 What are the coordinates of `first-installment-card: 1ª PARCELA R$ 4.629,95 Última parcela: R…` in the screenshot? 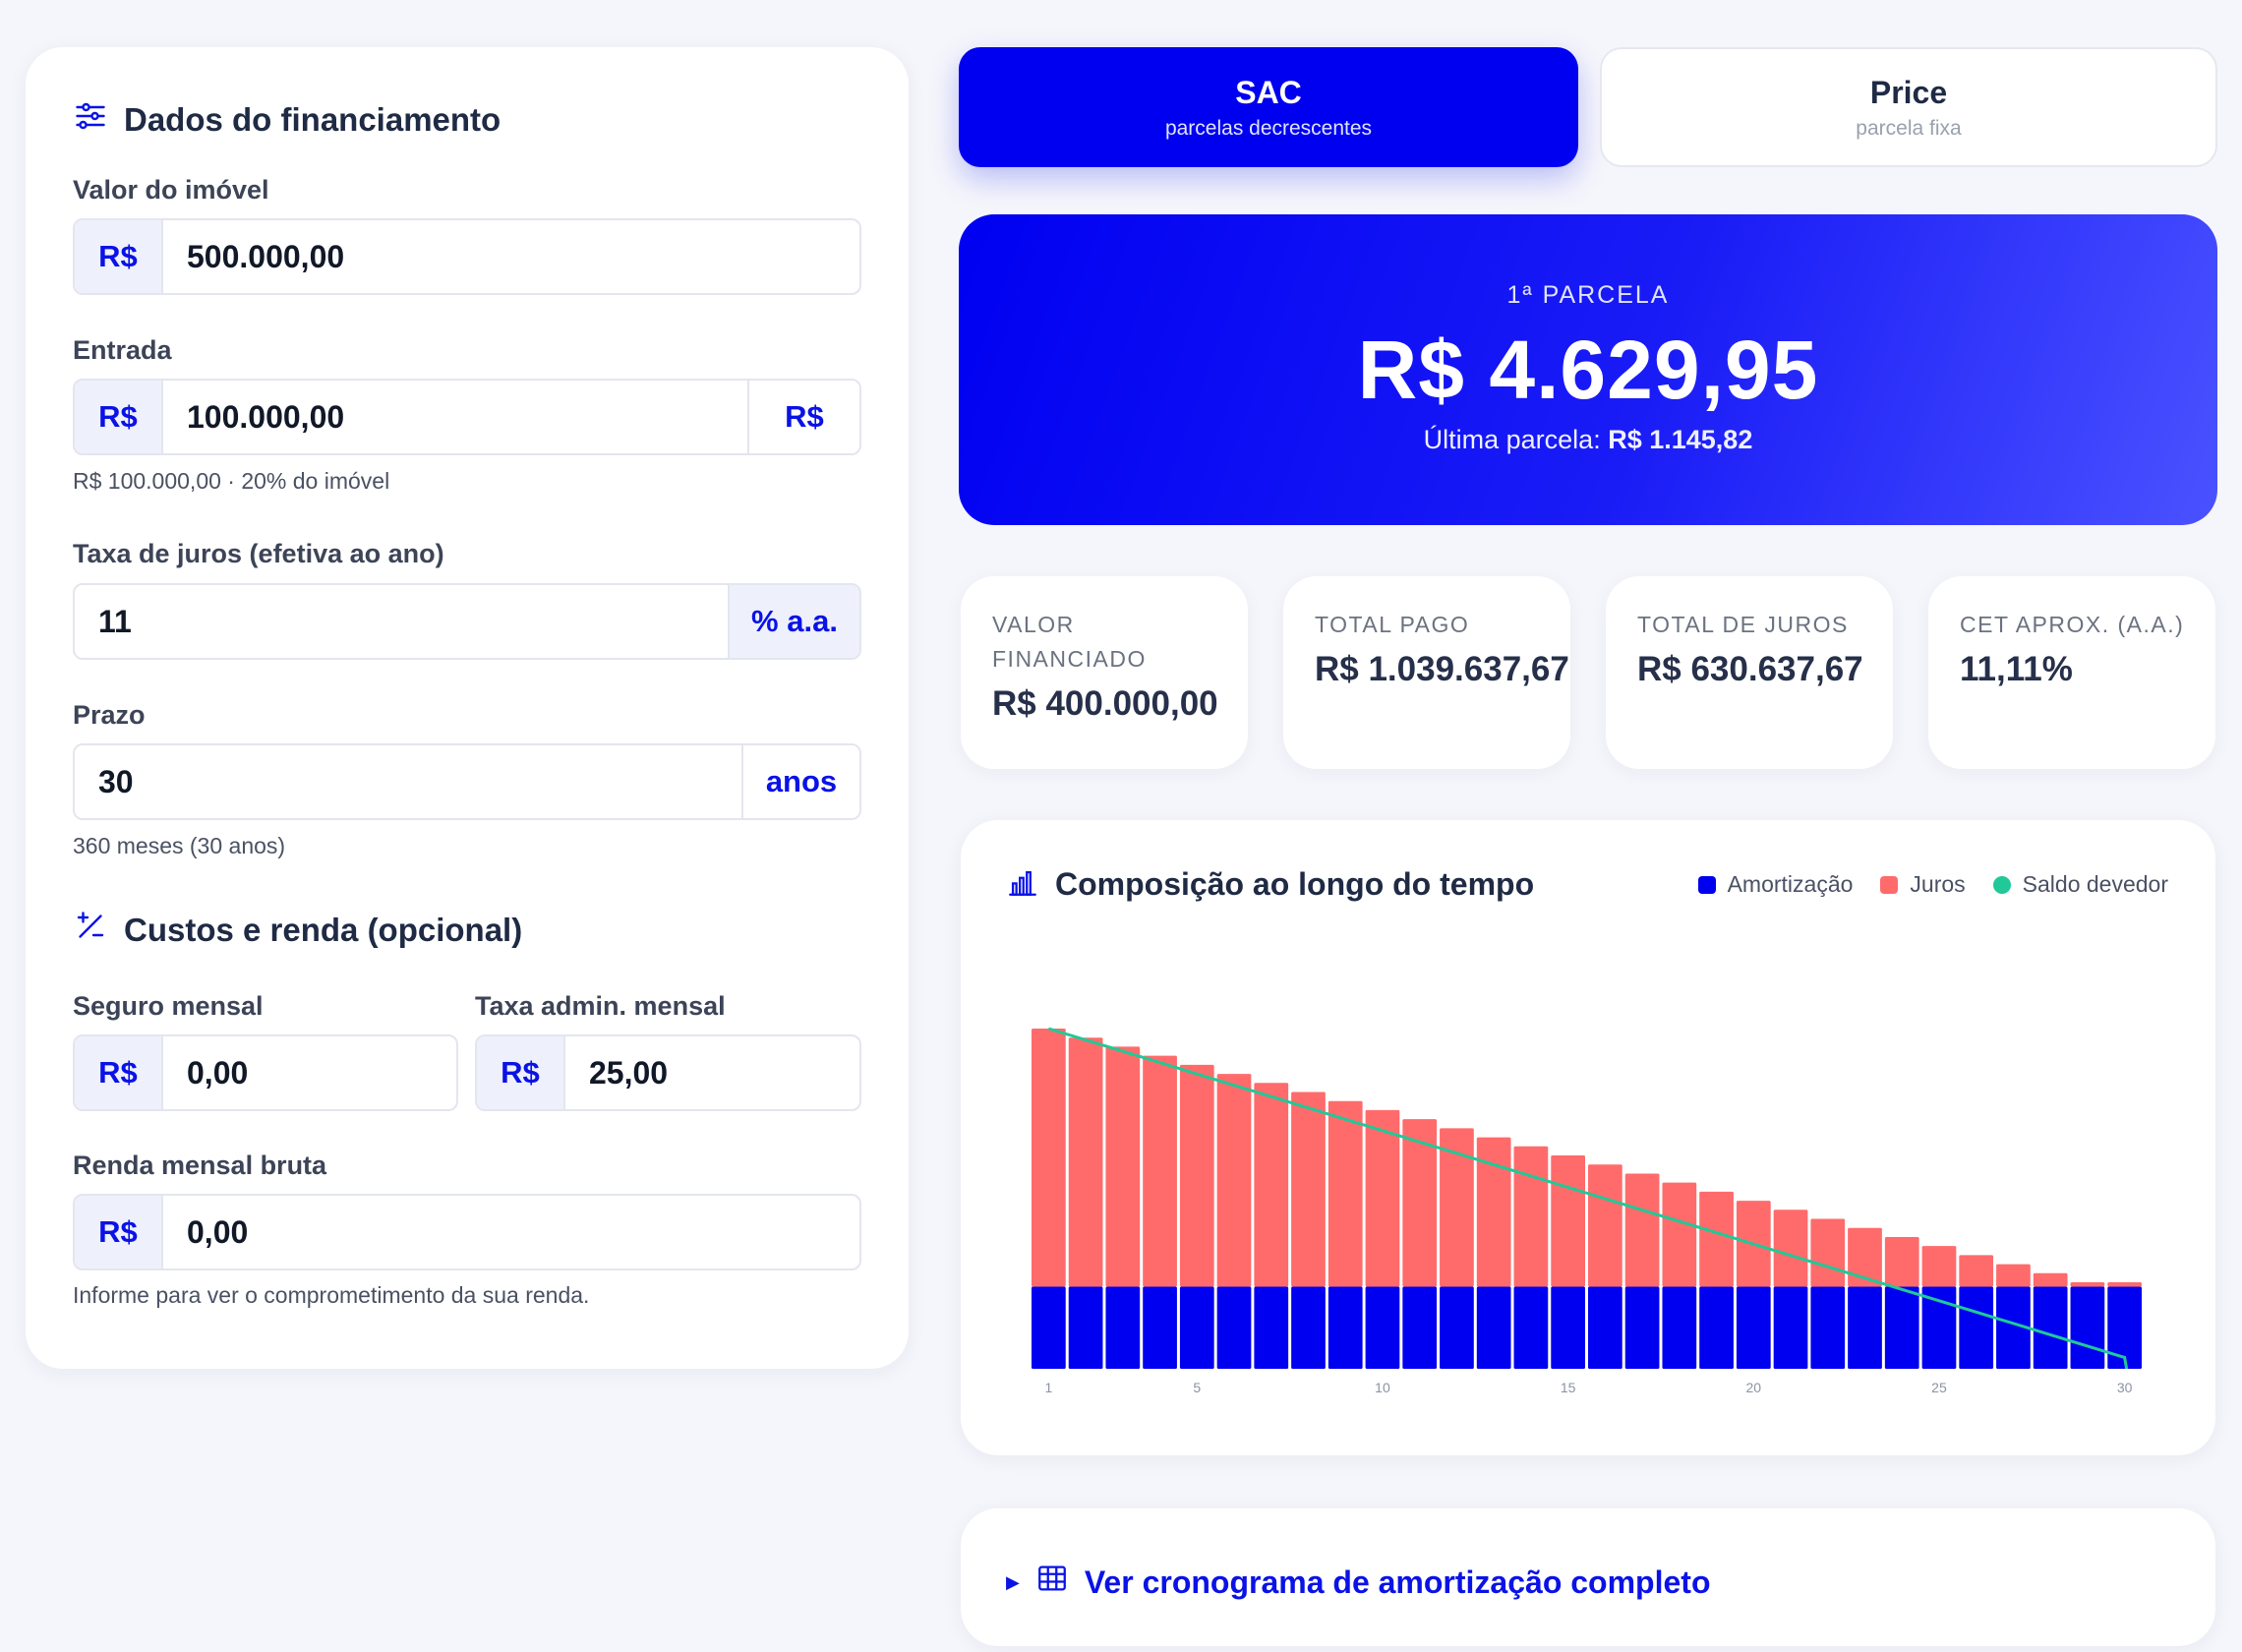 It's located at (1588, 369).